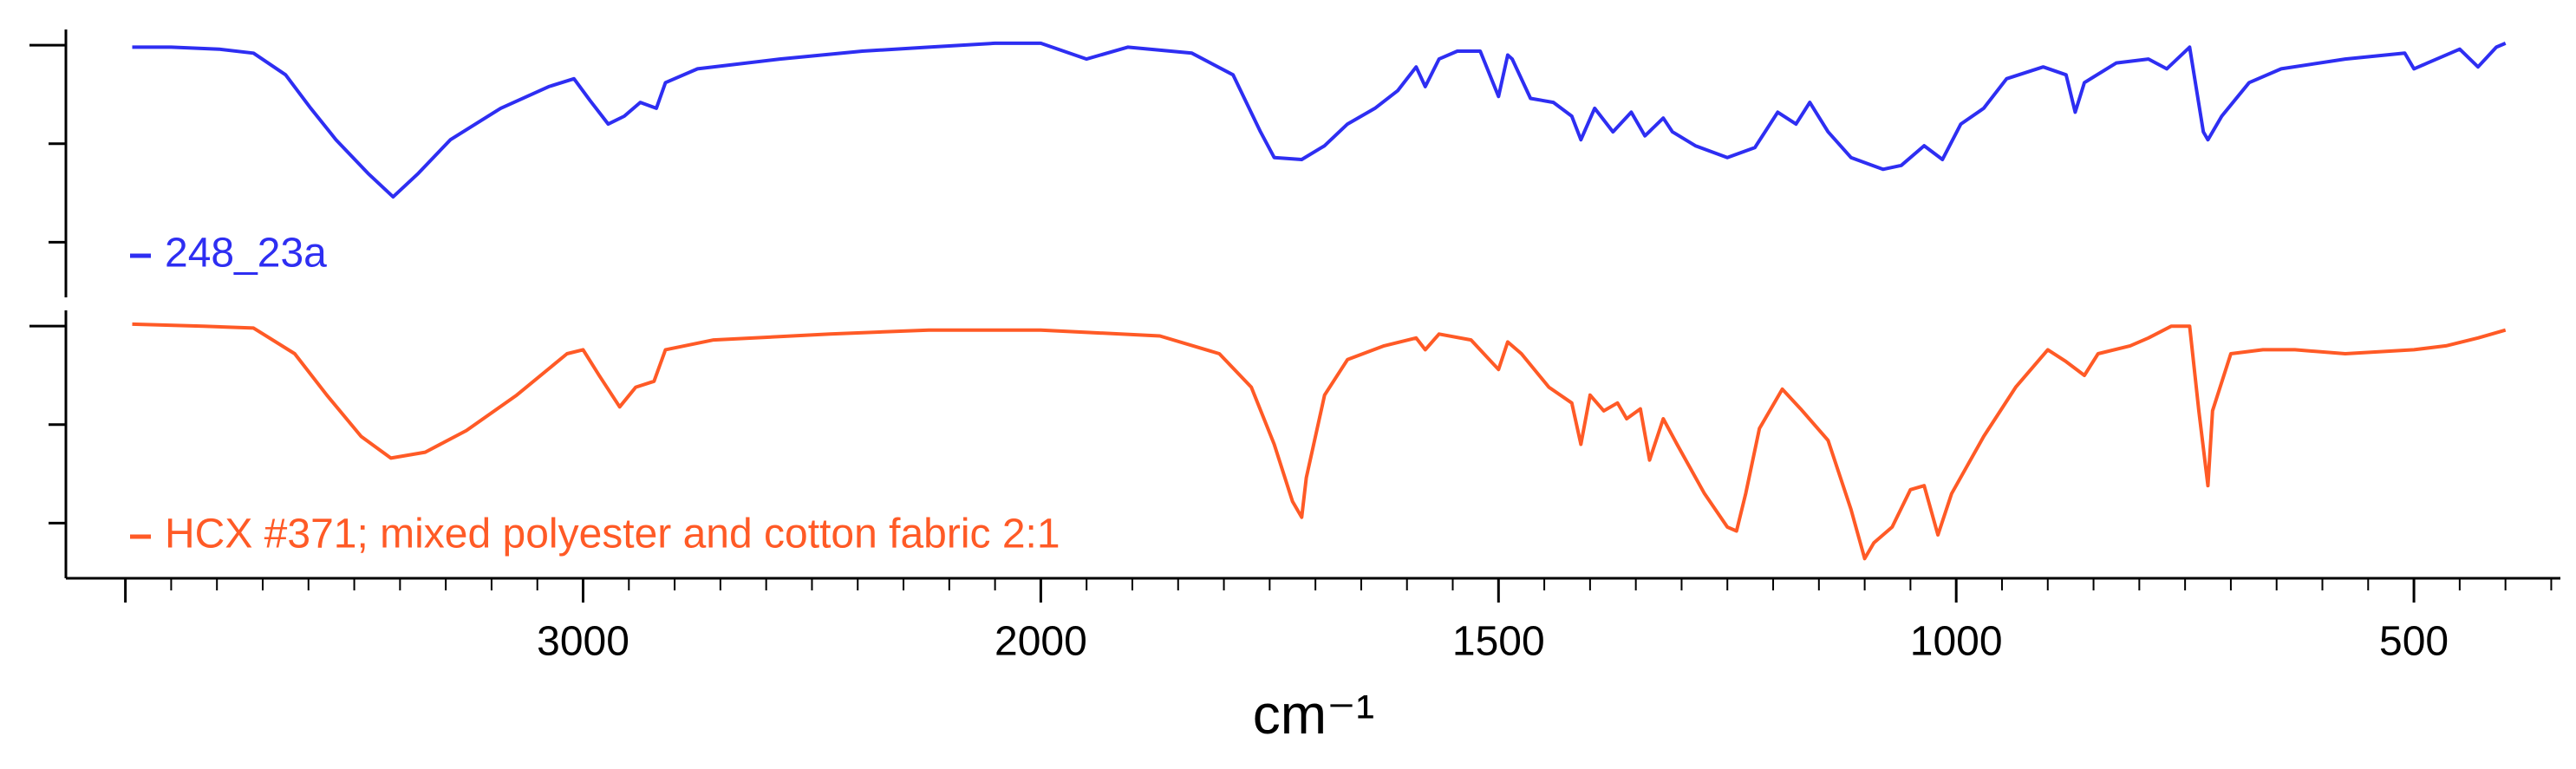 The width and height of the screenshot is (2576, 769). I want to click on x-tick-label: 1000, so click(1957, 642).